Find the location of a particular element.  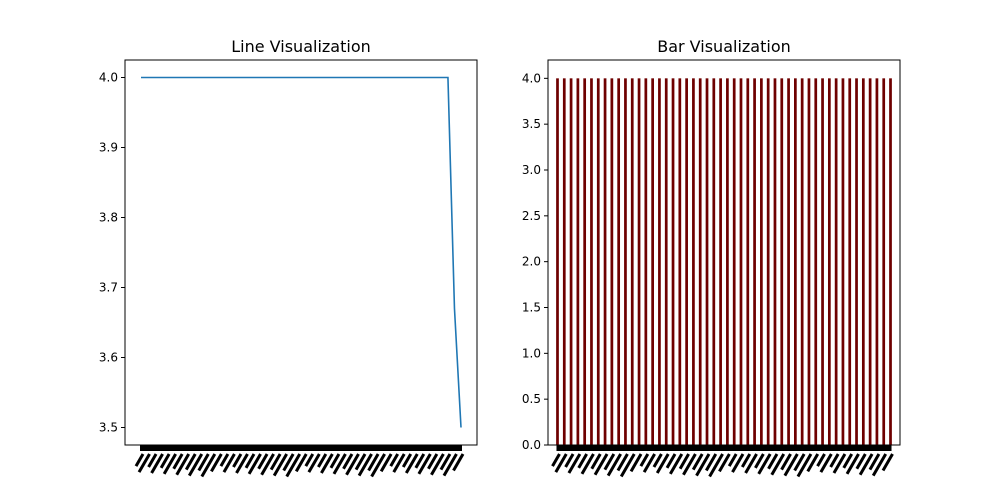

y-tick-label: 4.0 is located at coordinates (531, 78).